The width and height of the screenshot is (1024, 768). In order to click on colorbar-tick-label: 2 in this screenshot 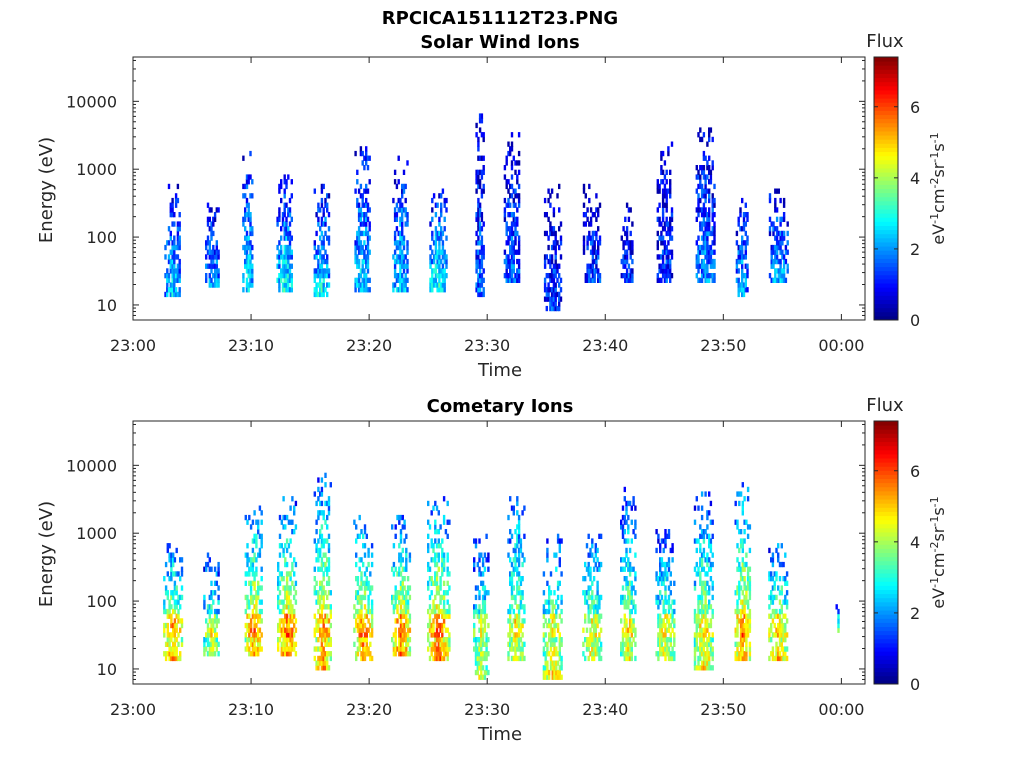, I will do `click(915, 249)`.